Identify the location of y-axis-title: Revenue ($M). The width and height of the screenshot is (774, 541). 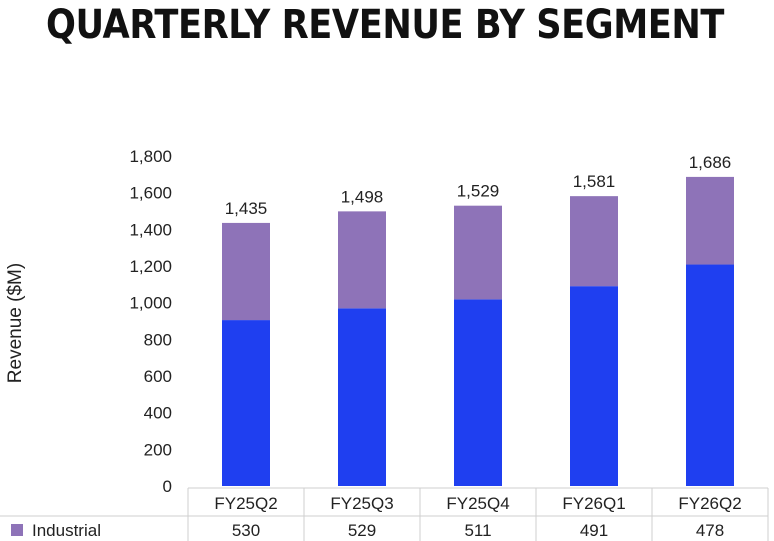
(15, 323).